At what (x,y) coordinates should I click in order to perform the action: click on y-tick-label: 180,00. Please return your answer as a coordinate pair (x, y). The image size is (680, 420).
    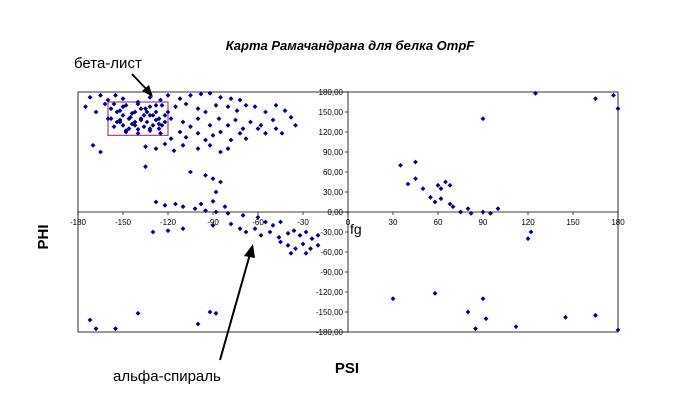
    Looking at the image, I should click on (331, 92).